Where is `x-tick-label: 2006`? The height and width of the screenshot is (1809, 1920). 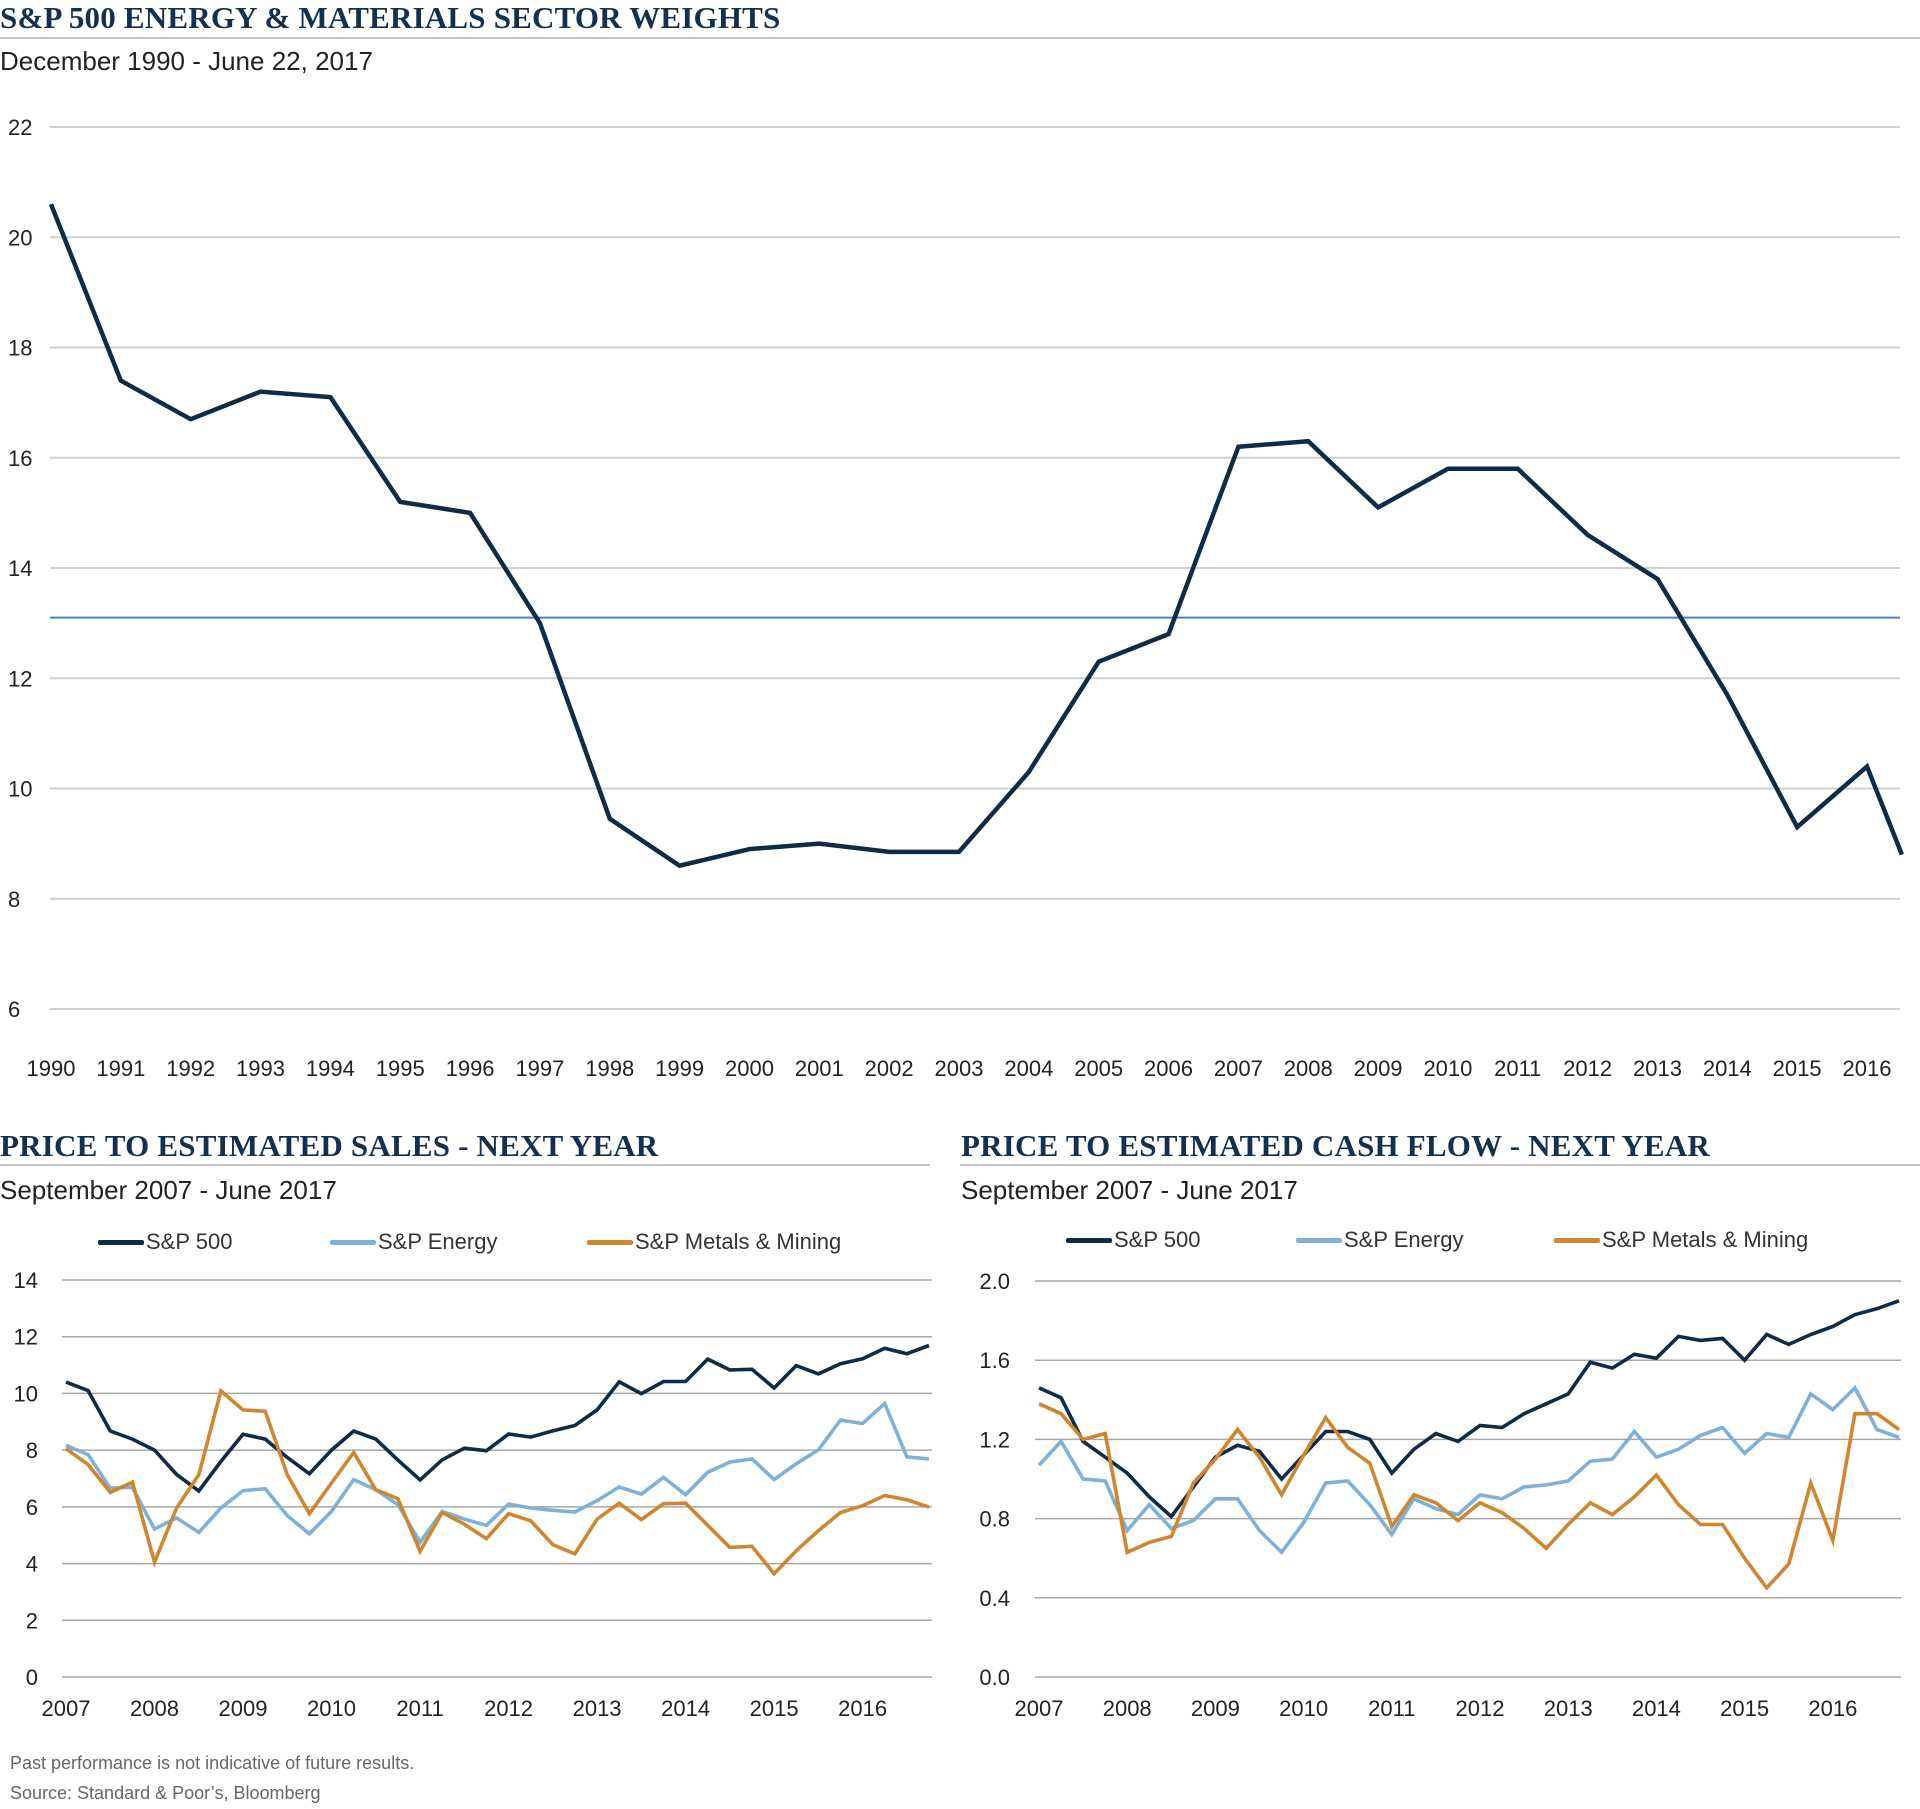
x-tick-label: 2006 is located at coordinates (1168, 1068).